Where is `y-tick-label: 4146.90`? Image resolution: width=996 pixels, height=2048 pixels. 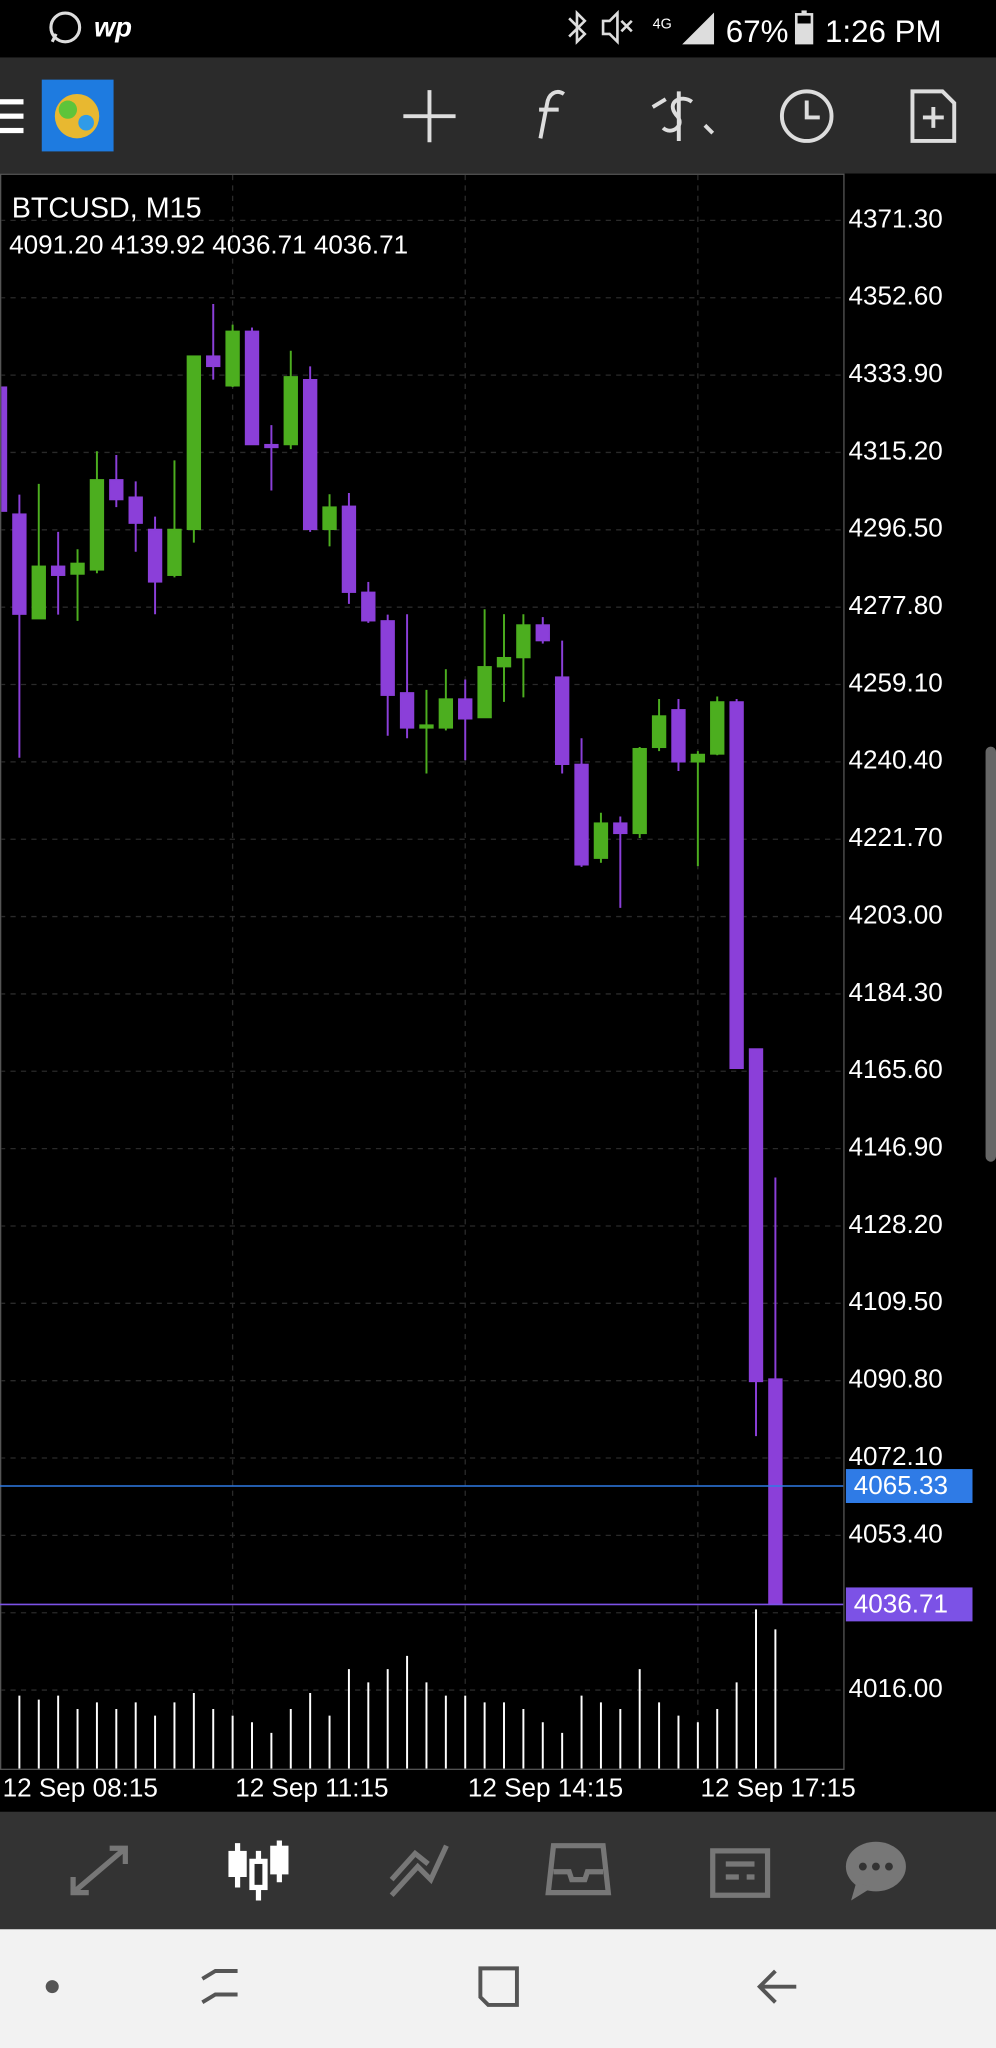 y-tick-label: 4146.90 is located at coordinates (895, 1147).